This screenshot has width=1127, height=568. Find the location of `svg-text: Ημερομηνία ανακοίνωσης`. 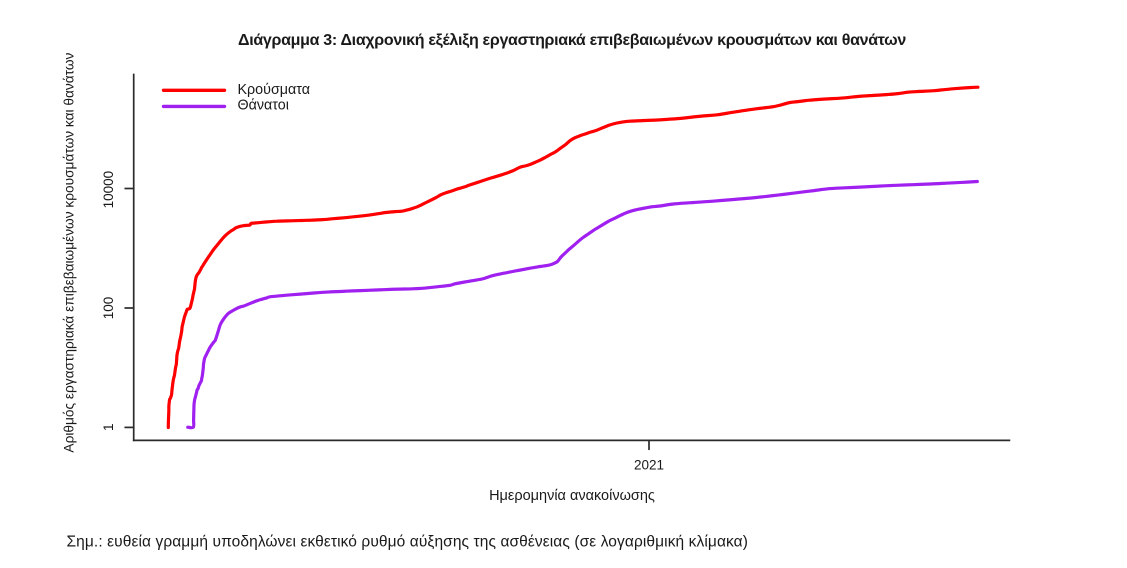

svg-text: Ημερομηνία ανακοίνωσης is located at coordinates (572, 496).